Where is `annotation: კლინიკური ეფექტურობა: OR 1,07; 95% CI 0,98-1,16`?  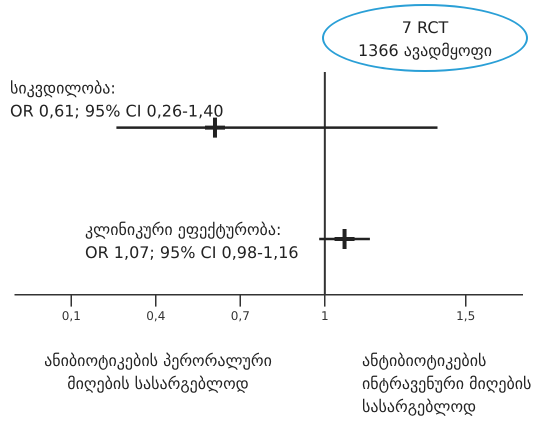
annotation: კლინიკური ეფექტურობა: OR 1,07; 95% CI 0,98-1,16 is located at coordinates (192, 241).